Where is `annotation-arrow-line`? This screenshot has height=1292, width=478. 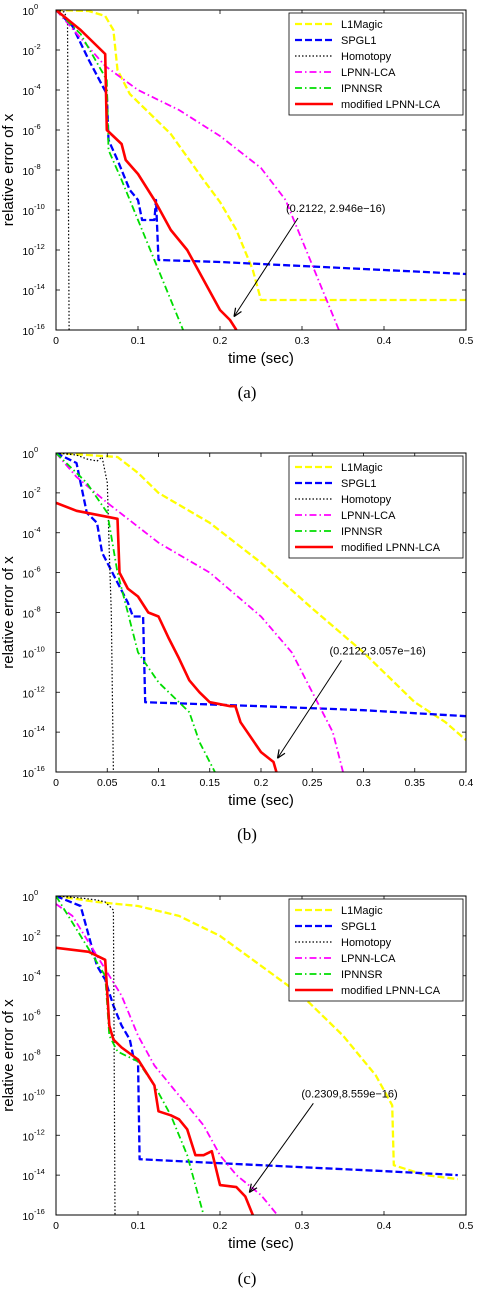 annotation-arrow-line is located at coordinates (309, 709).